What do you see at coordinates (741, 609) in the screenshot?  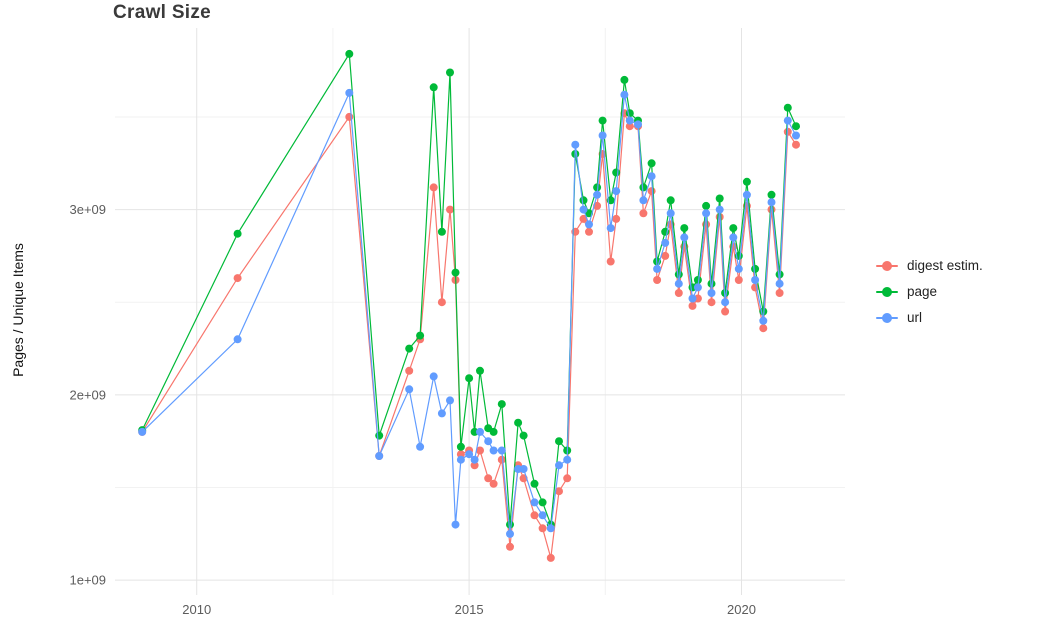 I see `x-tick-label: 2020` at bounding box center [741, 609].